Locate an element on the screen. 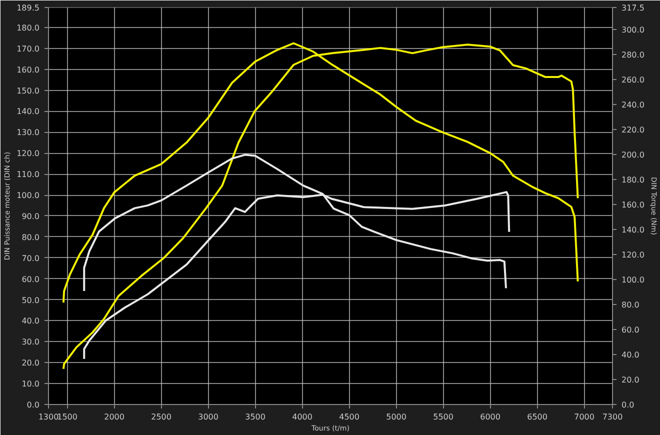 This screenshot has height=435, width=660. y2-tick-label: 40.0 is located at coordinates (631, 355).